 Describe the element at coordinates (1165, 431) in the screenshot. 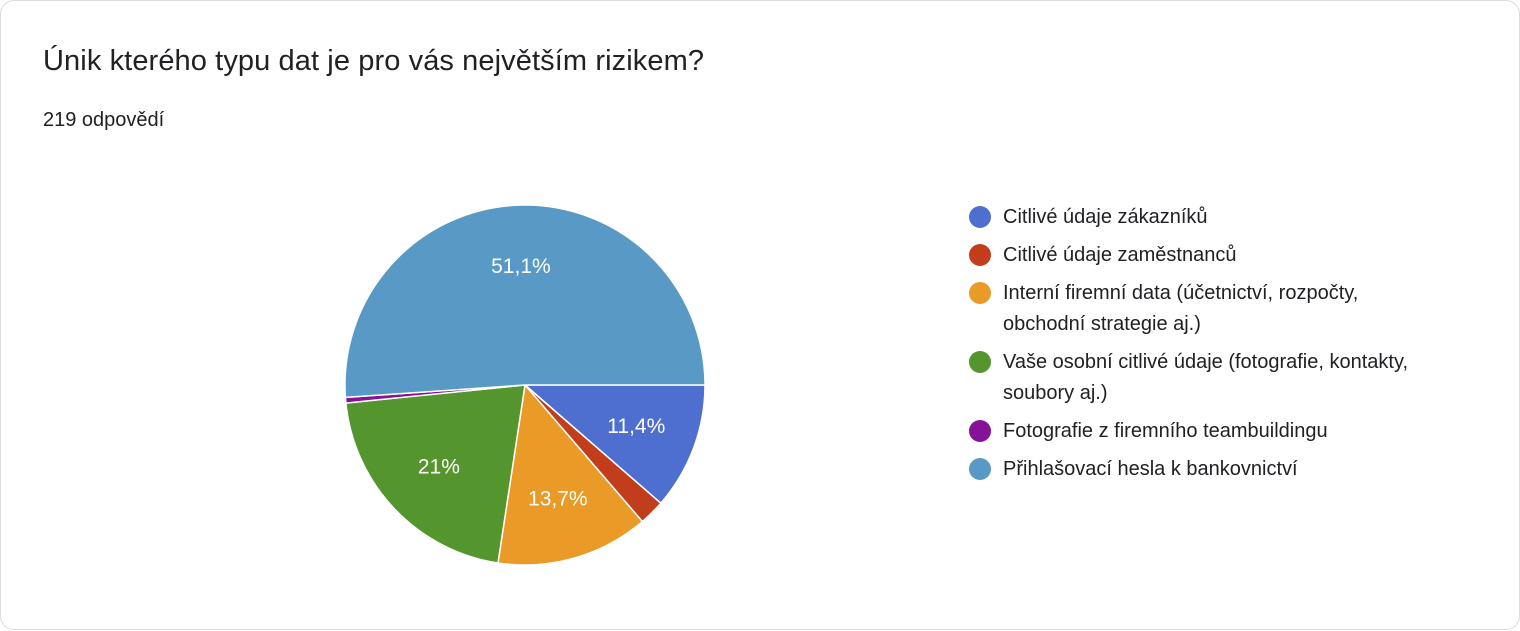

I see `legend-label: Fotografie z firemního teambuildingu` at that location.